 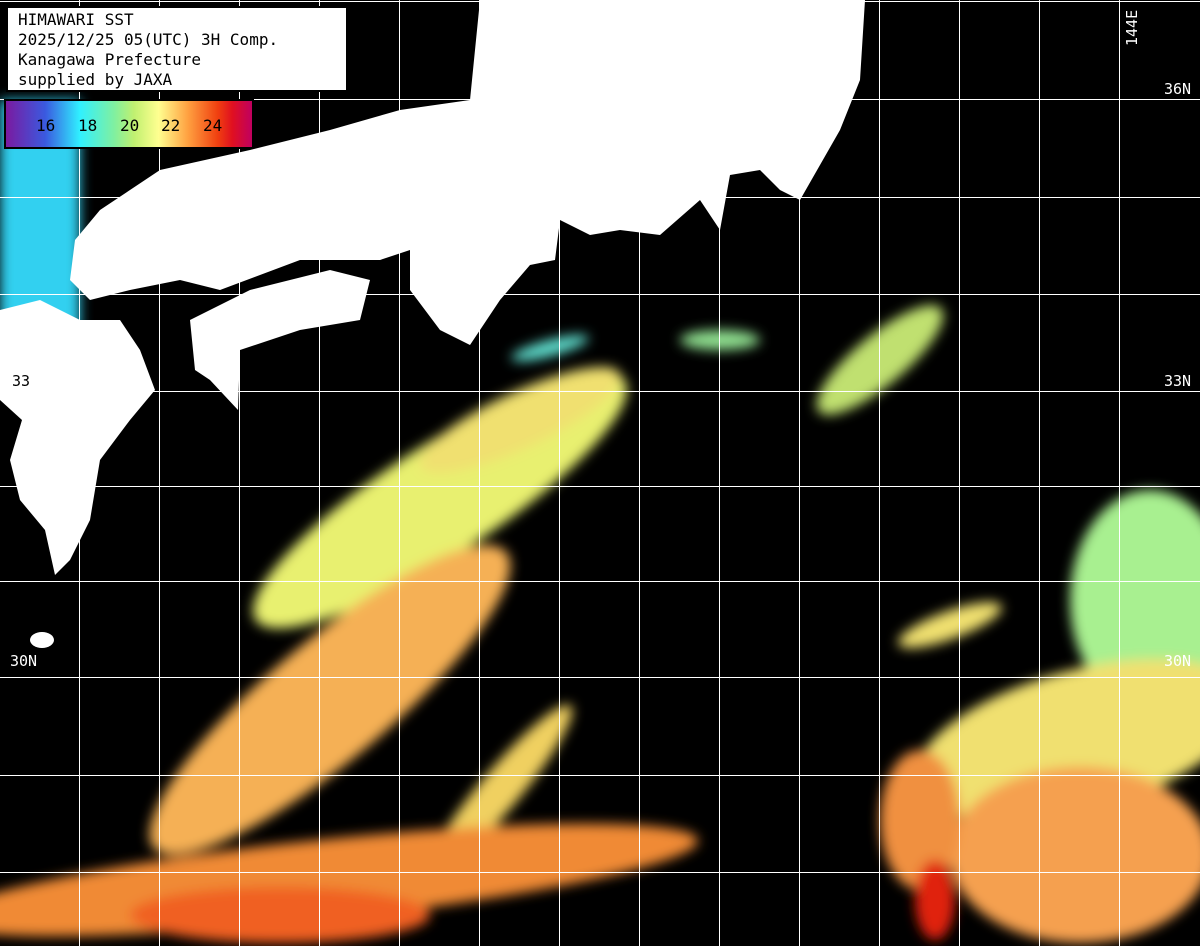 What do you see at coordinates (492, 21) in the screenshot?
I see `lon-label-136e: 136E` at bounding box center [492, 21].